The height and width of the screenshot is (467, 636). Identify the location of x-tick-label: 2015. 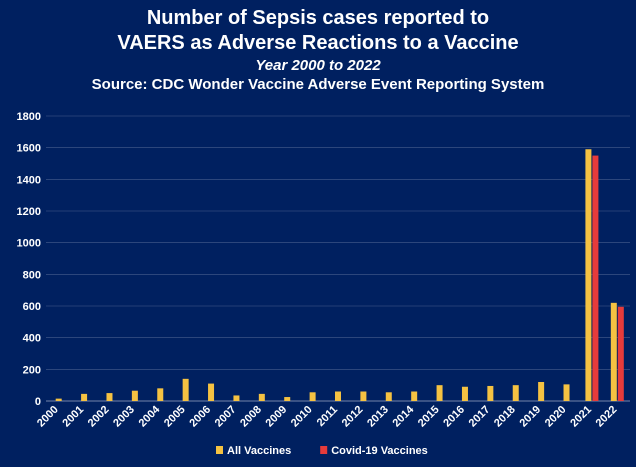
(429, 417).